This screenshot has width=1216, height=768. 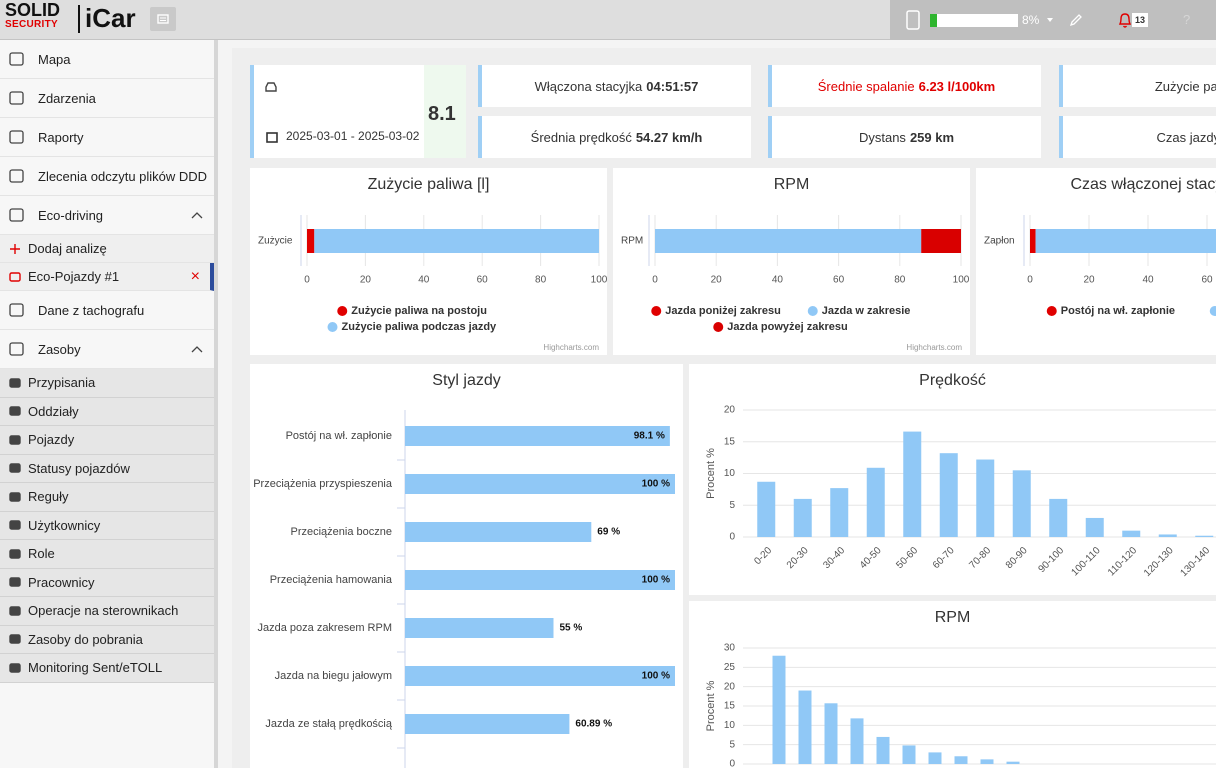 What do you see at coordinates (358, 111) in the screenshot?
I see `score-card: 2025-03-01 - 2025-03-02 8.1` at bounding box center [358, 111].